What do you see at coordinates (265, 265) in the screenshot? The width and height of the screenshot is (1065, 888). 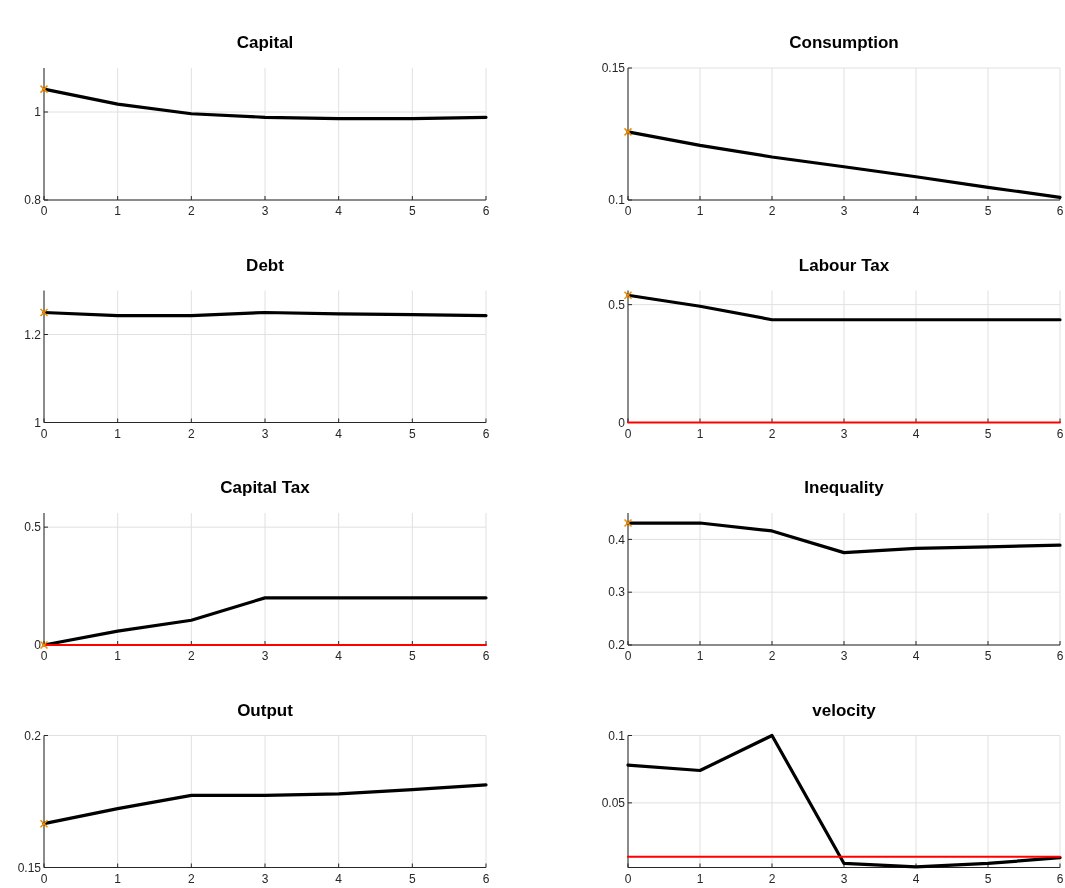 I see `chart-title: Debt` at bounding box center [265, 265].